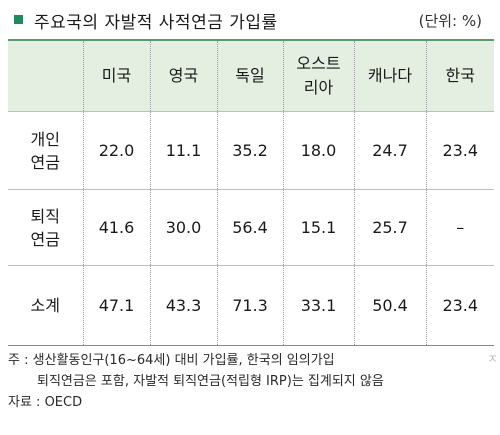 Image resolution: width=500 pixels, height=435 pixels. I want to click on table-cell: 15.1, so click(318, 227).